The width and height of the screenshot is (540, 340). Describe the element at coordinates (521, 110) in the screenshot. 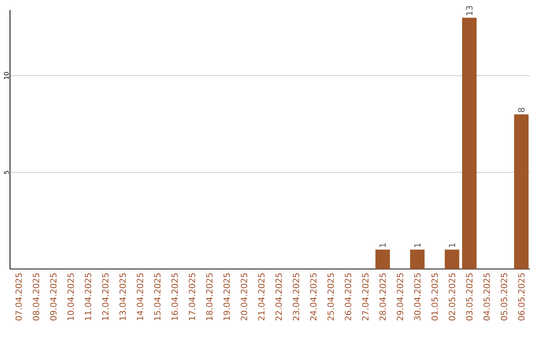

I see `data-label: 8` at that location.